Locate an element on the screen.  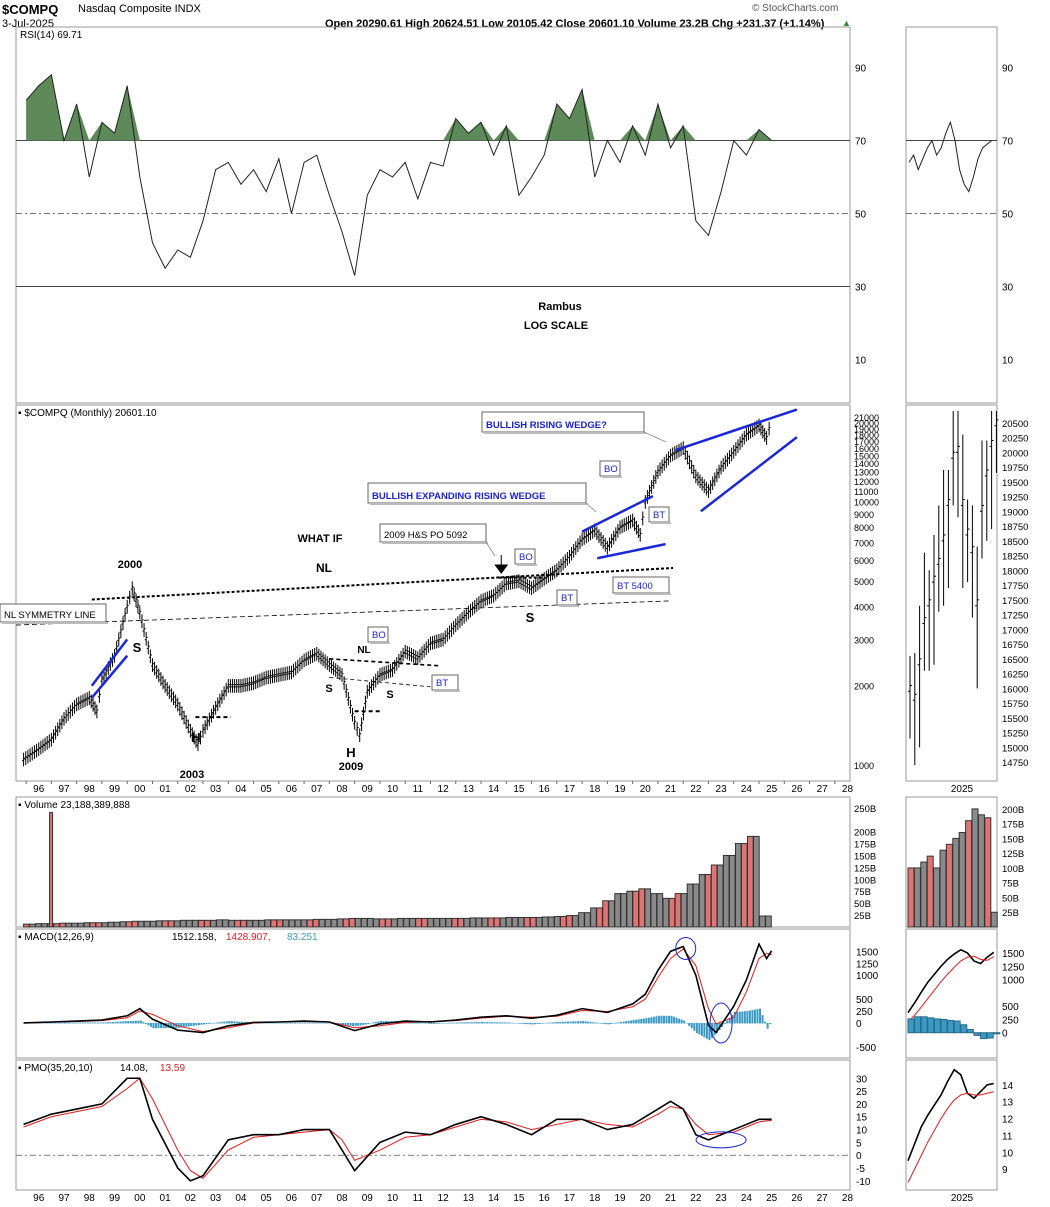
pmo-circle is located at coordinates (721, 1140).